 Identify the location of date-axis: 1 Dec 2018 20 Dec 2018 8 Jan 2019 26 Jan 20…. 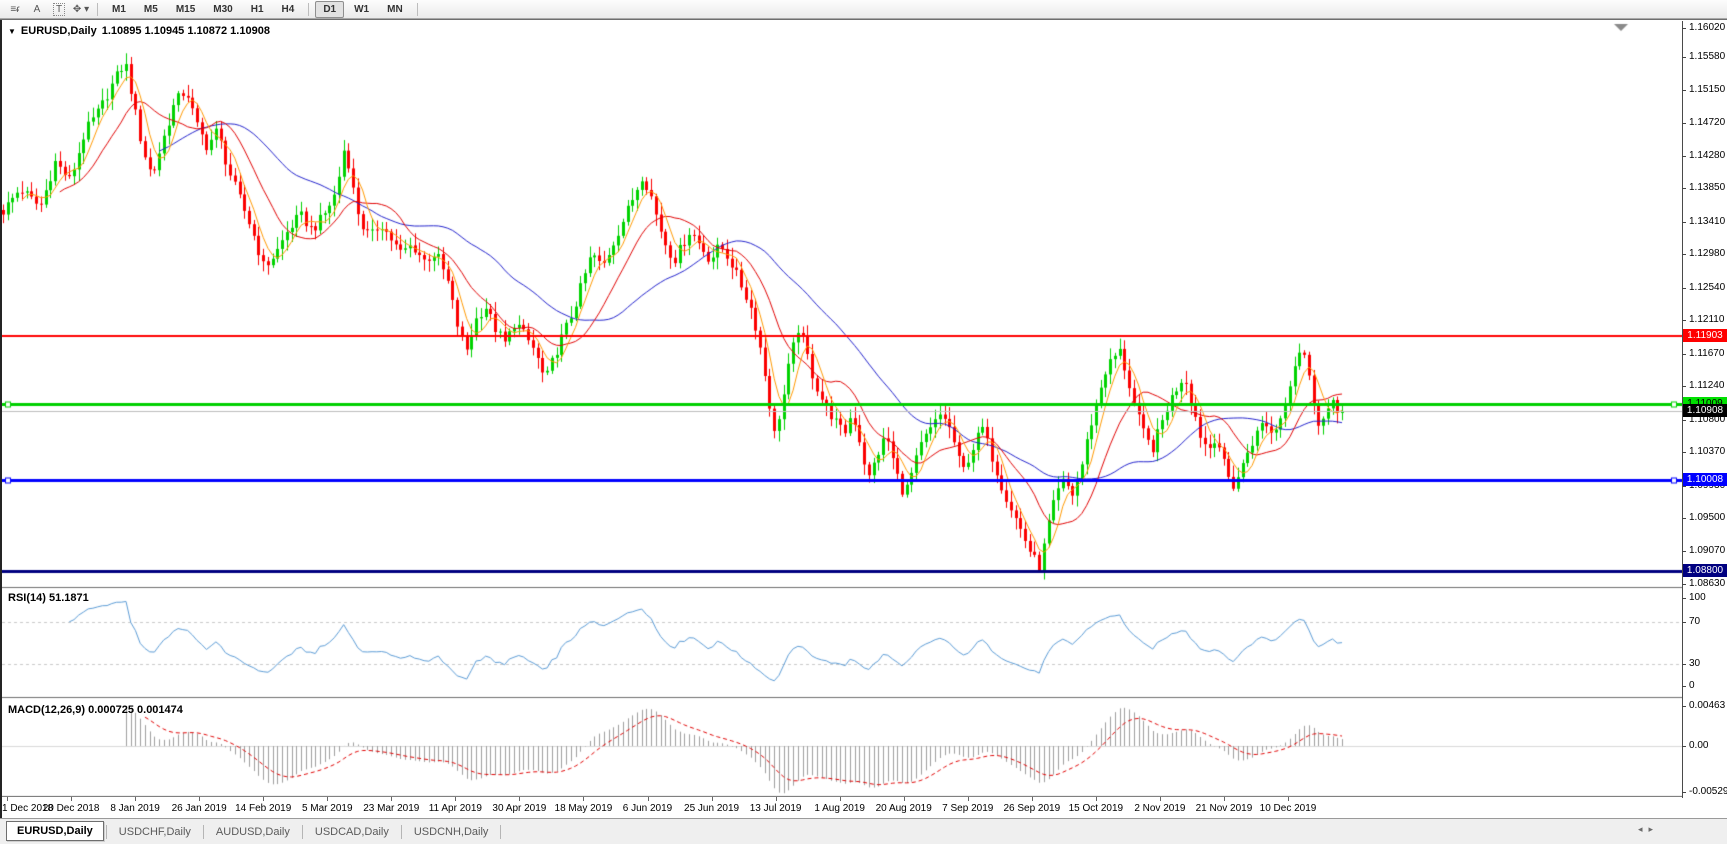
(842, 808).